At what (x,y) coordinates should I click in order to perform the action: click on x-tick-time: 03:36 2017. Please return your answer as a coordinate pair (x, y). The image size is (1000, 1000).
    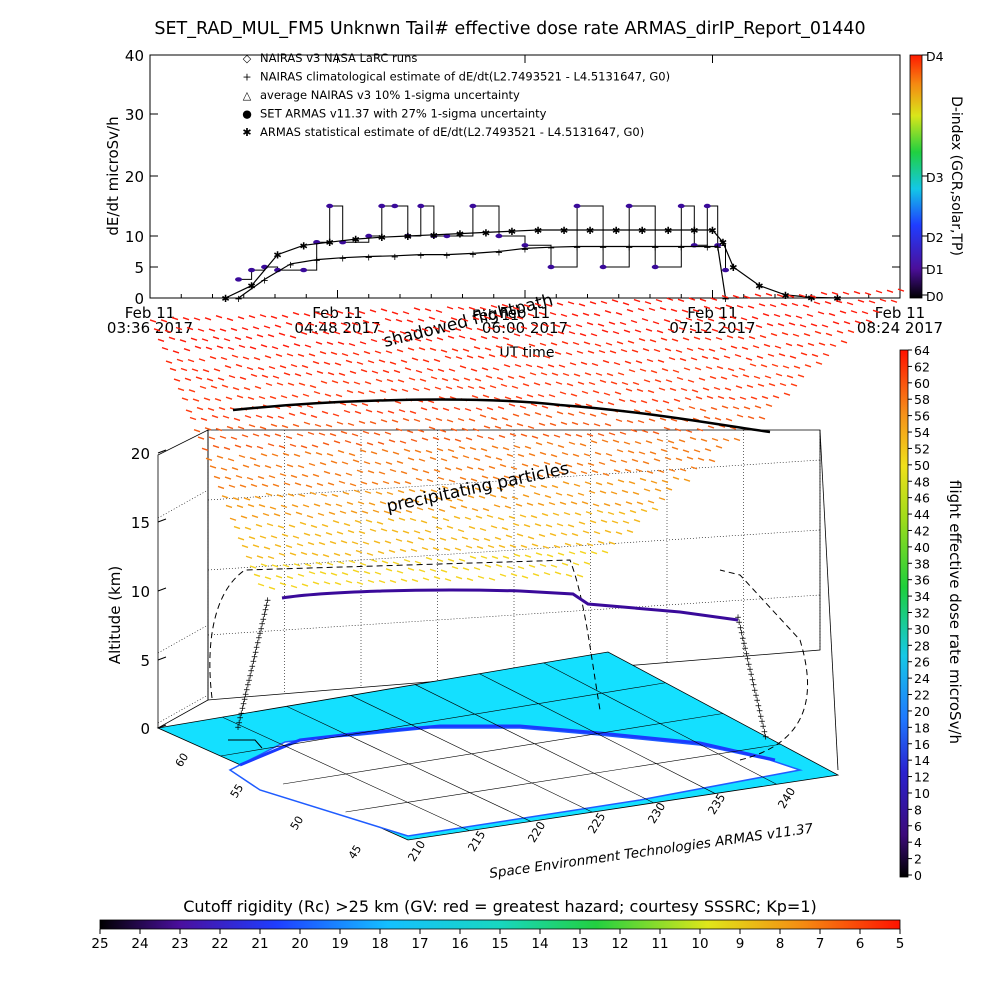
    Looking at the image, I should click on (150, 328).